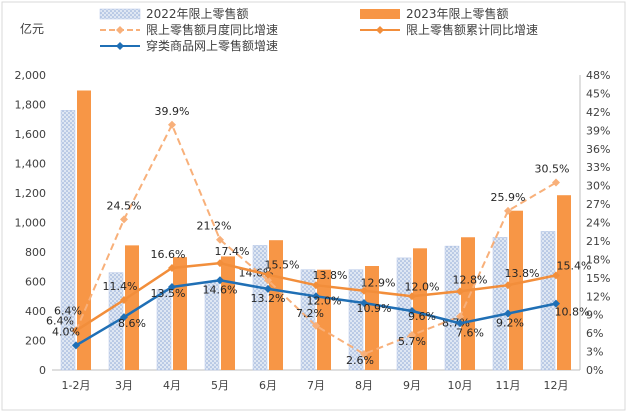  What do you see at coordinates (364, 385) in the screenshot?
I see `x-tick-label: 8月` at bounding box center [364, 385].